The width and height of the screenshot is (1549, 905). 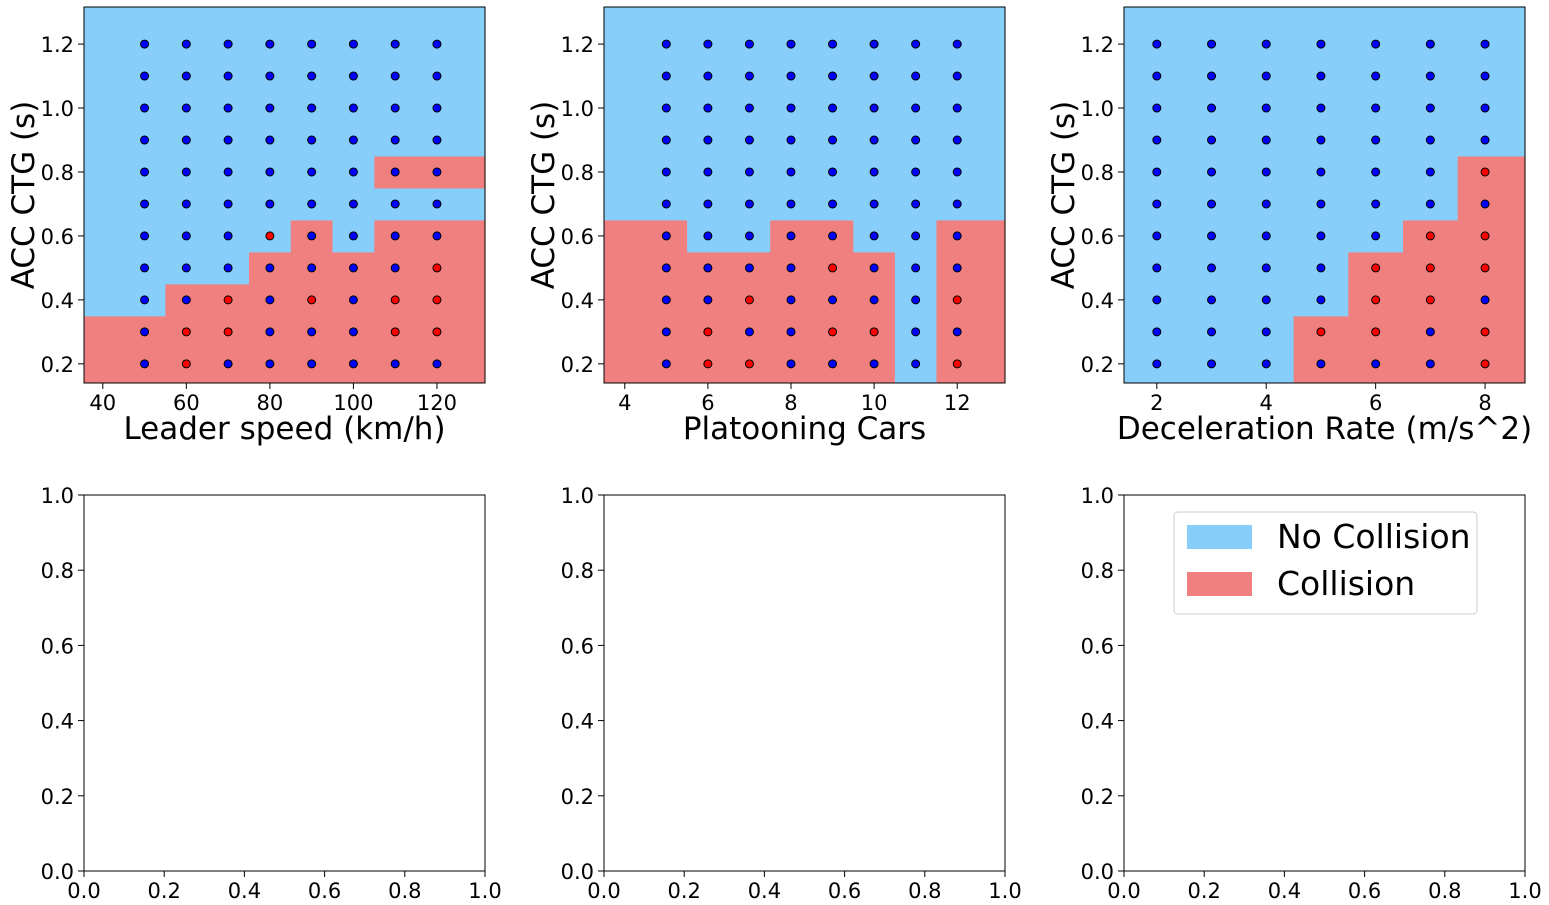 What do you see at coordinates (577, 173) in the screenshot?
I see `y-tick-label: 0.8` at bounding box center [577, 173].